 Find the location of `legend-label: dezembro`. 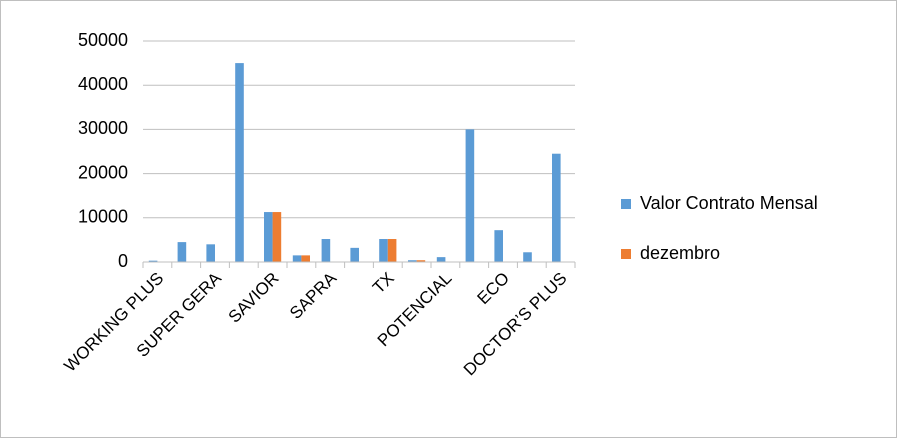

legend-label: dezembro is located at coordinates (680, 253).